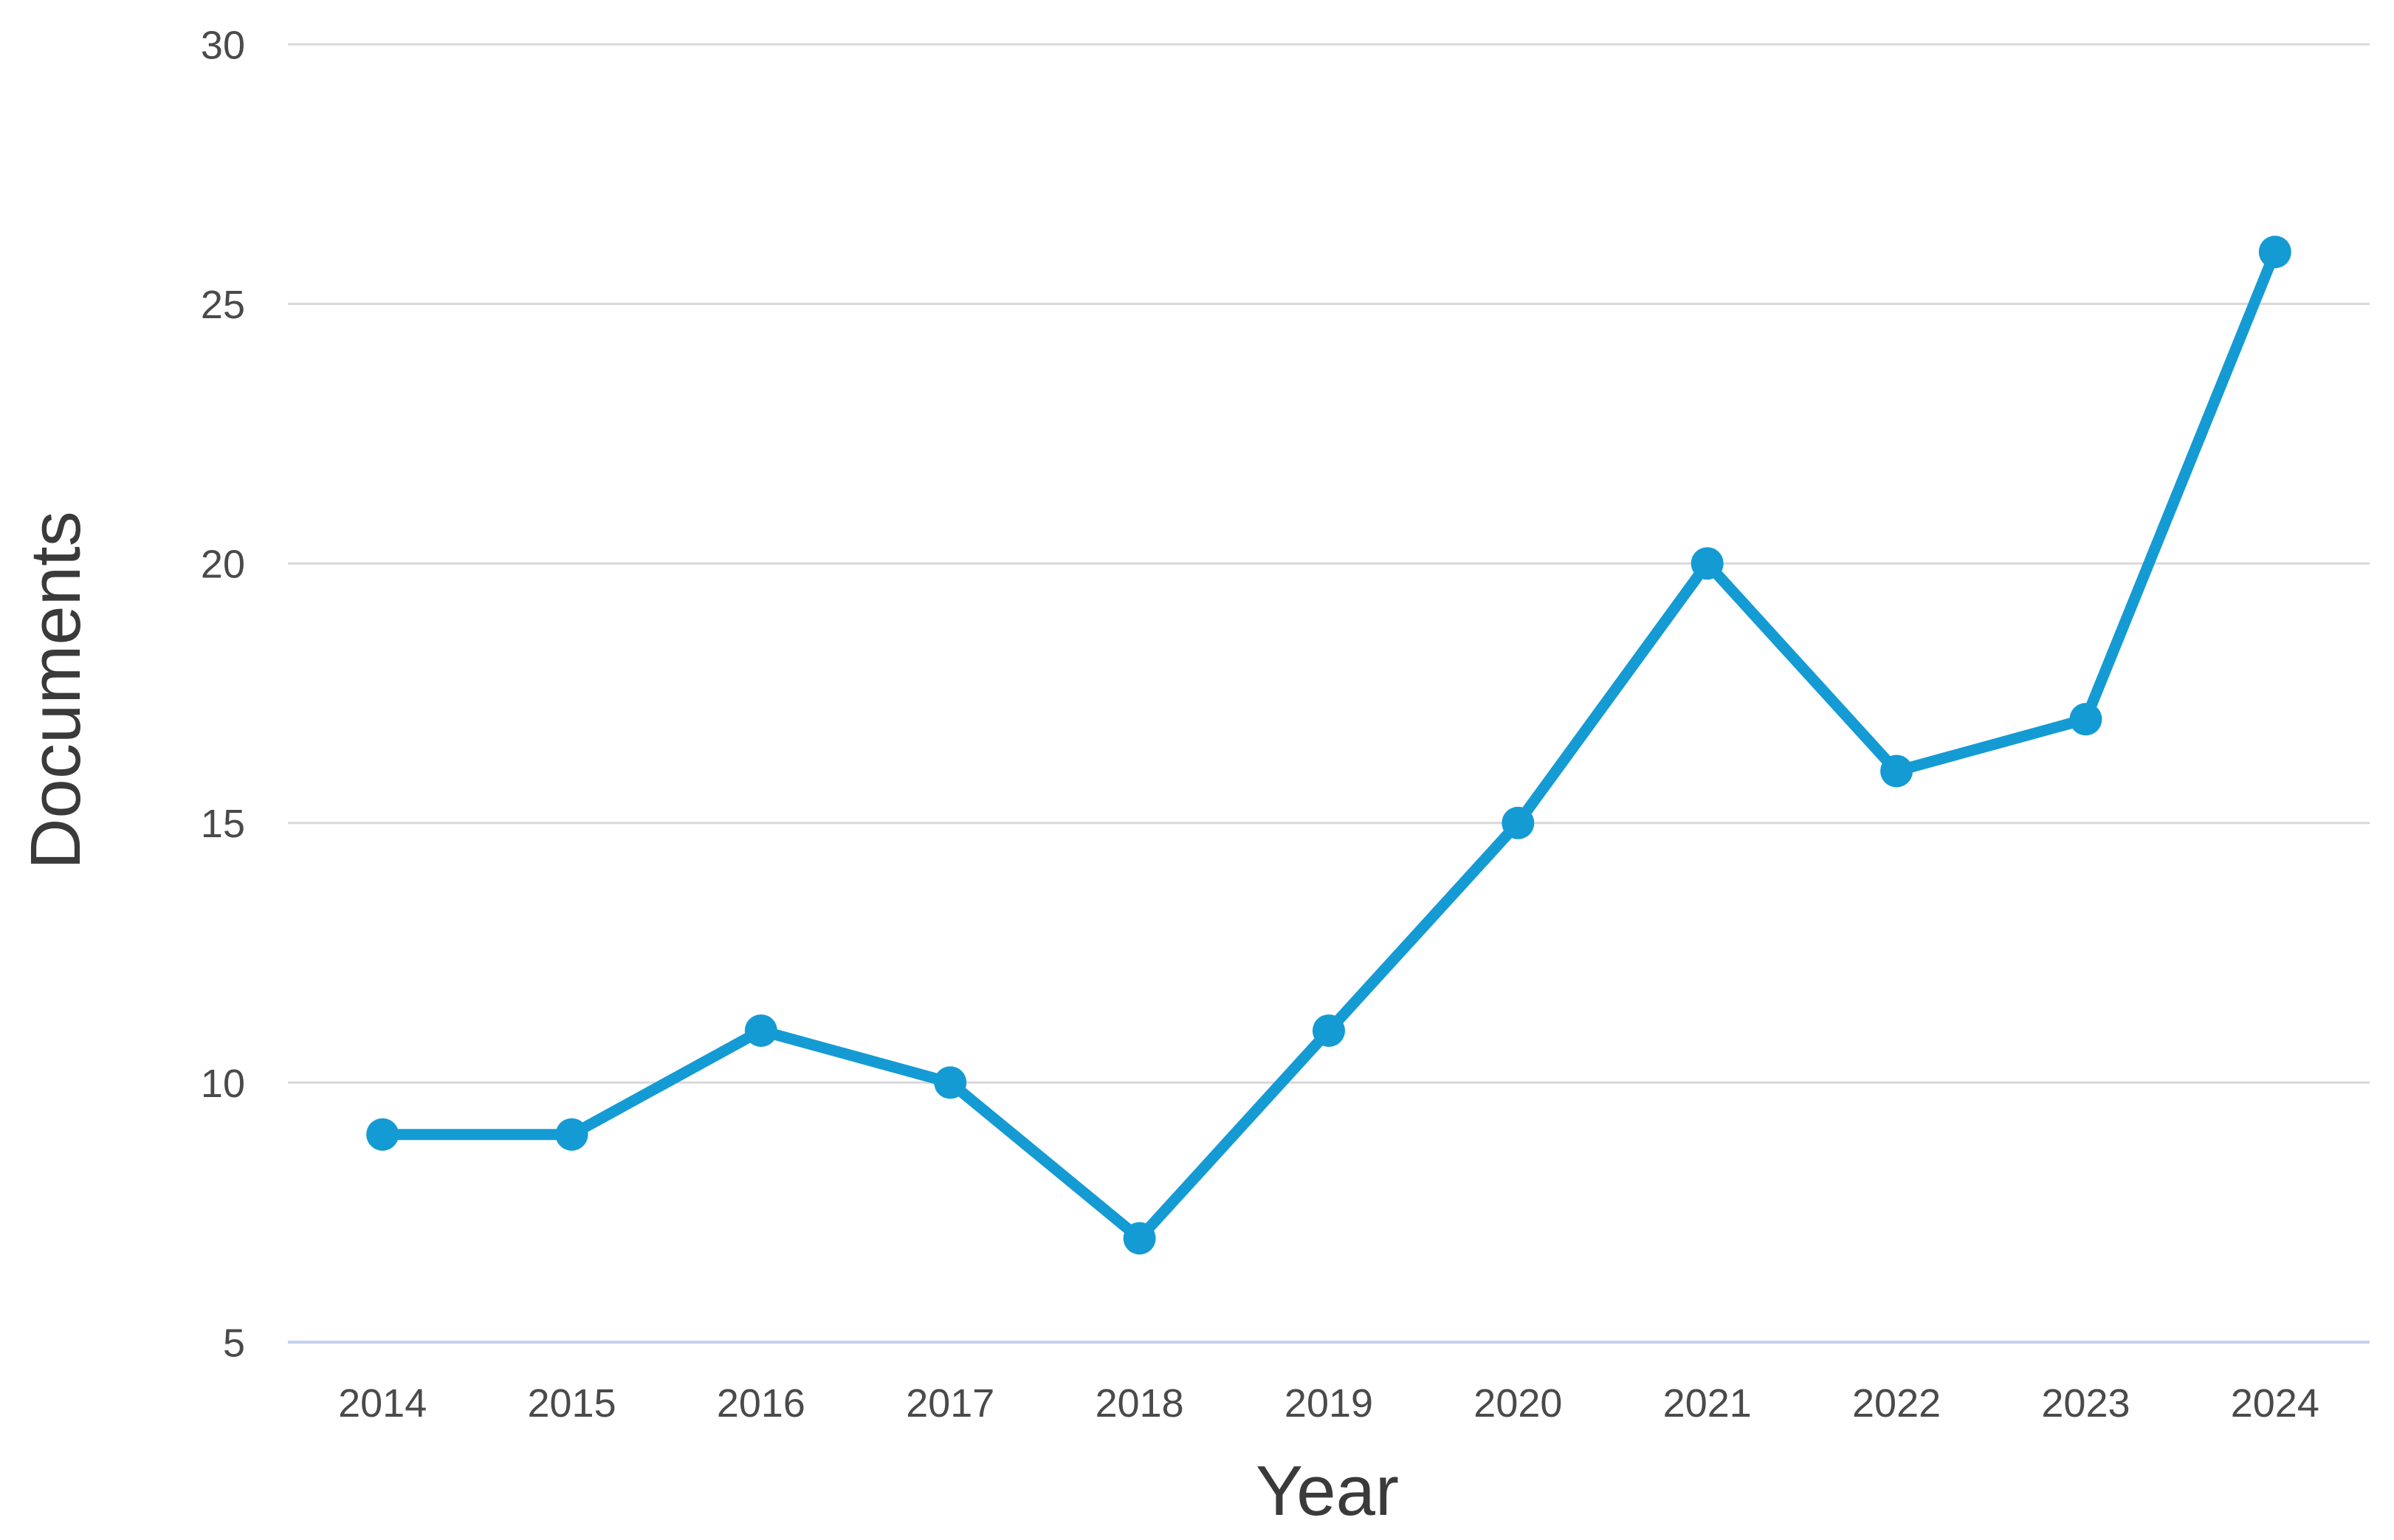 This screenshot has width=2394, height=1540. I want to click on data-point-2021, so click(1707, 563).